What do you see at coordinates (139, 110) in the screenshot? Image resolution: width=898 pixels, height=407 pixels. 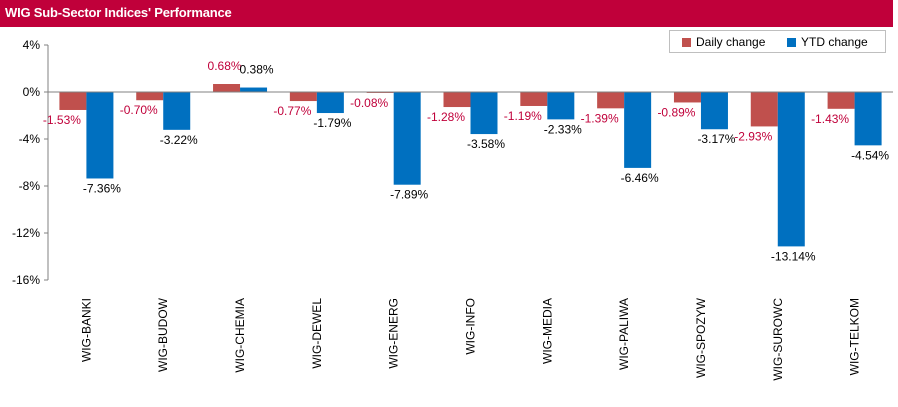 I see `data-label-daily: -0.70%` at bounding box center [139, 110].